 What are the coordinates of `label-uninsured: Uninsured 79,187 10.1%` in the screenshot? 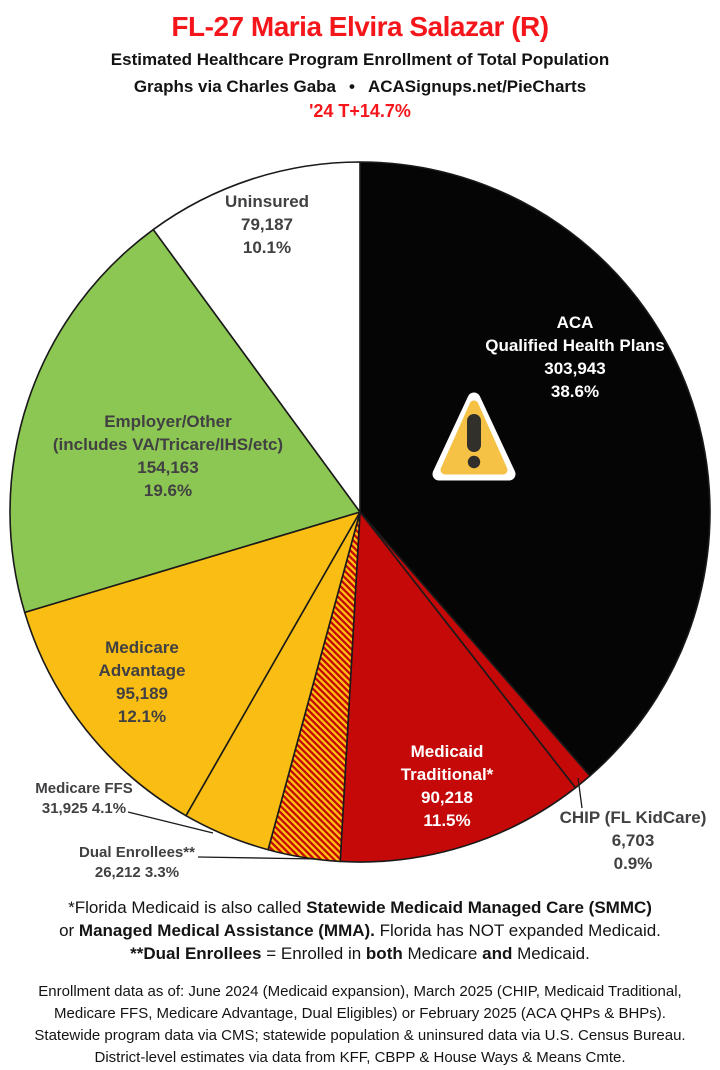 It's located at (267, 224).